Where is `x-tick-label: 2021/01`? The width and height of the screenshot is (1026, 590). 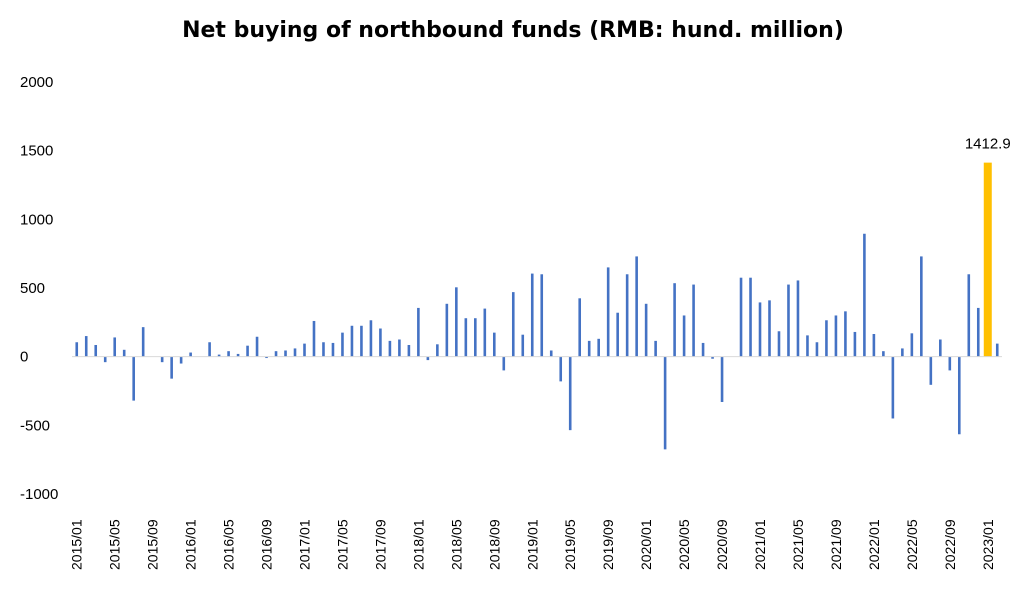
x-tick-label: 2021/01 is located at coordinates (760, 544).